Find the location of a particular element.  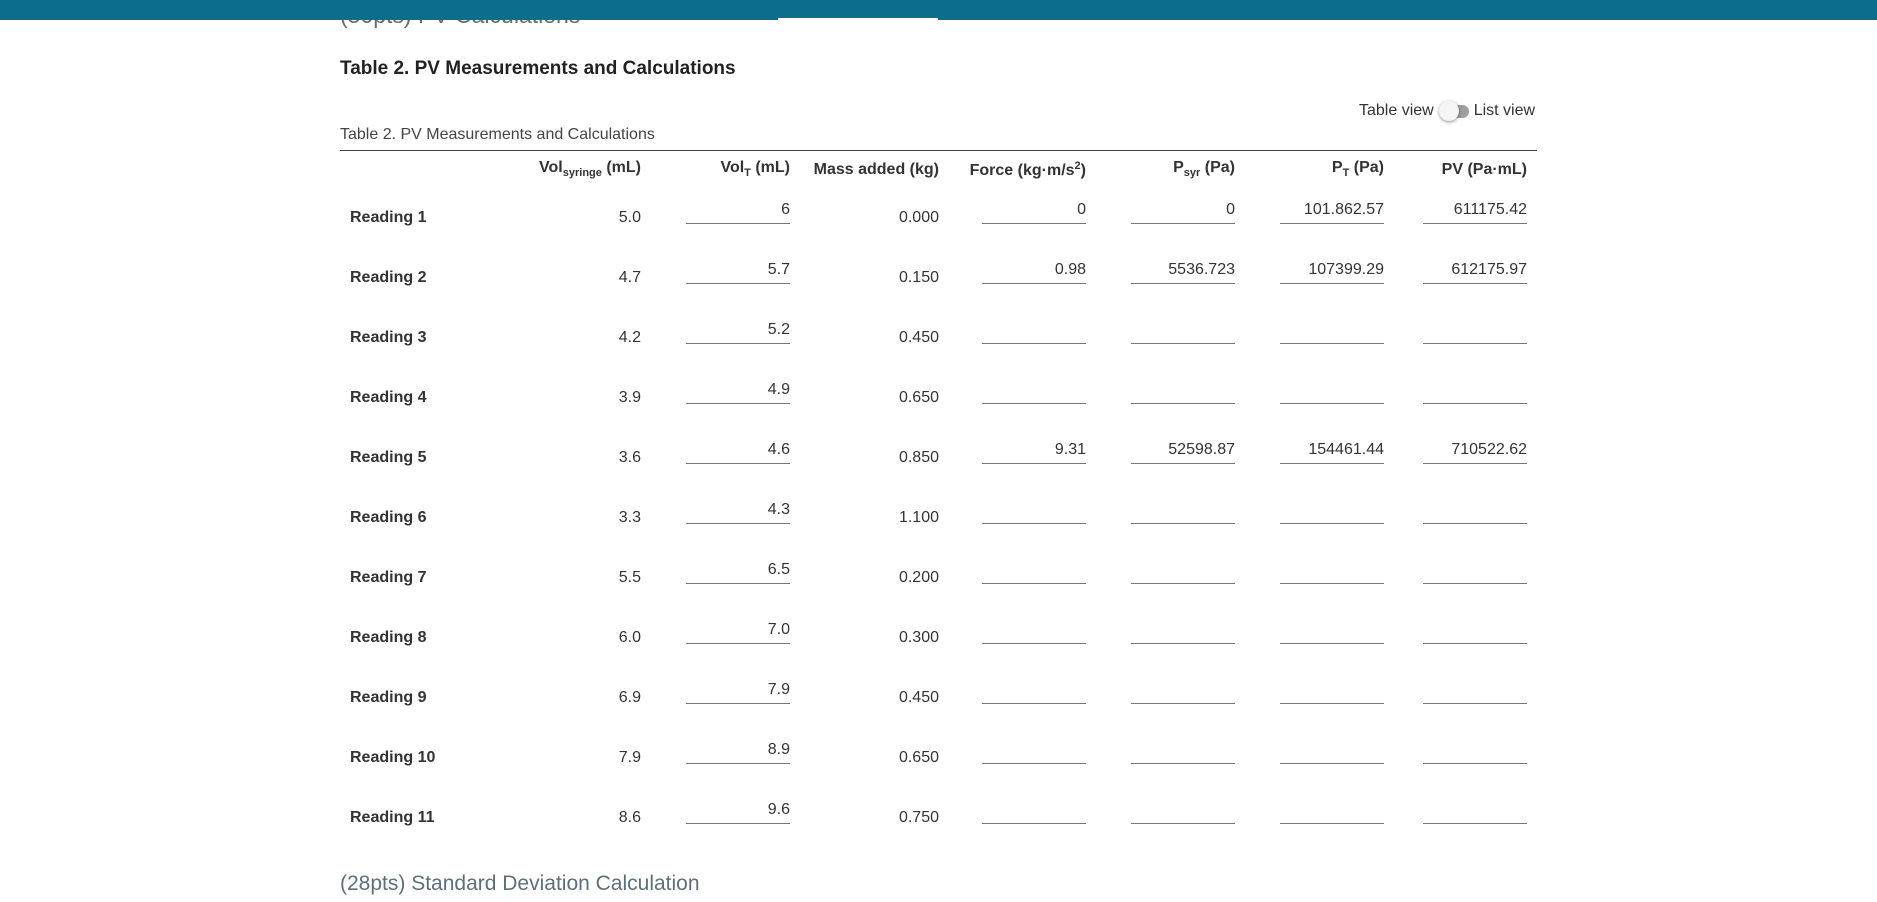

vol-t-cell: 6.5 is located at coordinates (725, 578).